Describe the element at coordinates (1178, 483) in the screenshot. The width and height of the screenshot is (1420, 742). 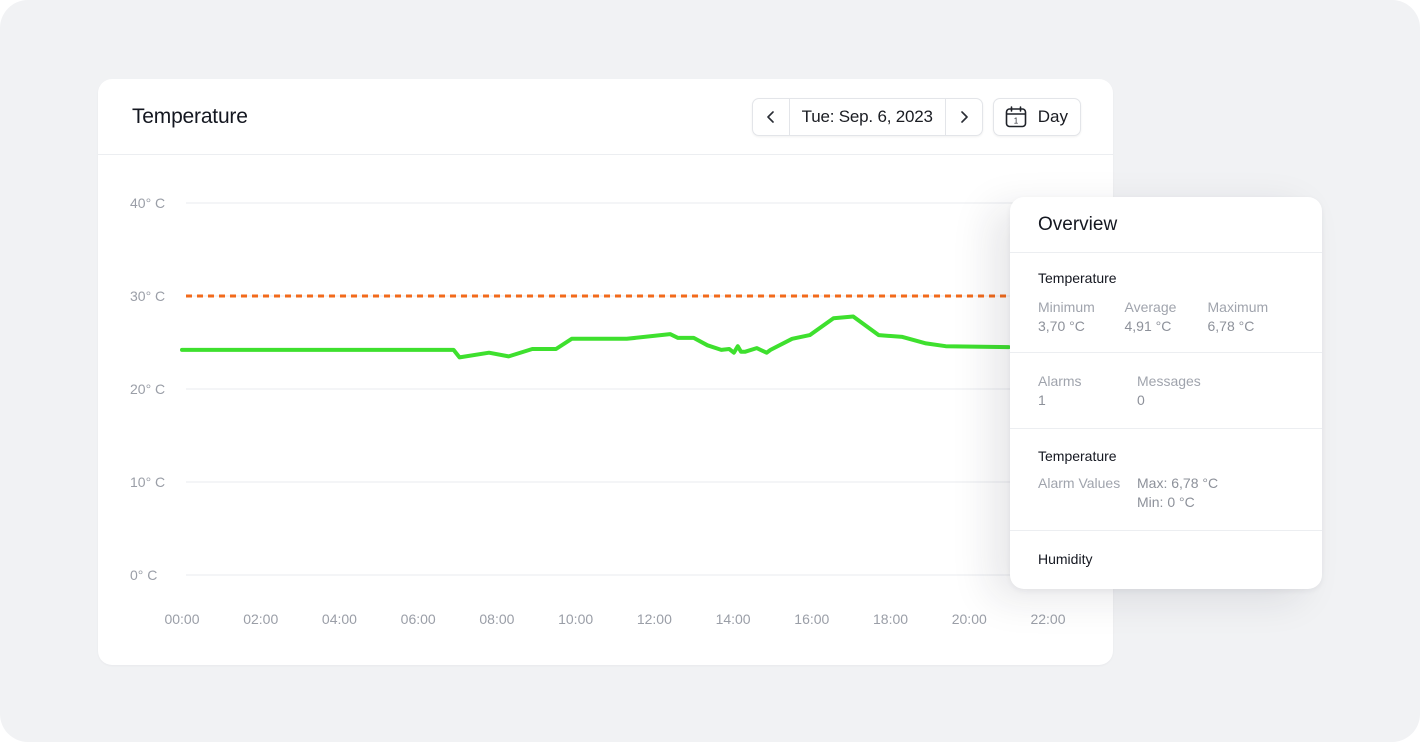
I see `alarm-max-value: Max: 6,78 °C` at that location.